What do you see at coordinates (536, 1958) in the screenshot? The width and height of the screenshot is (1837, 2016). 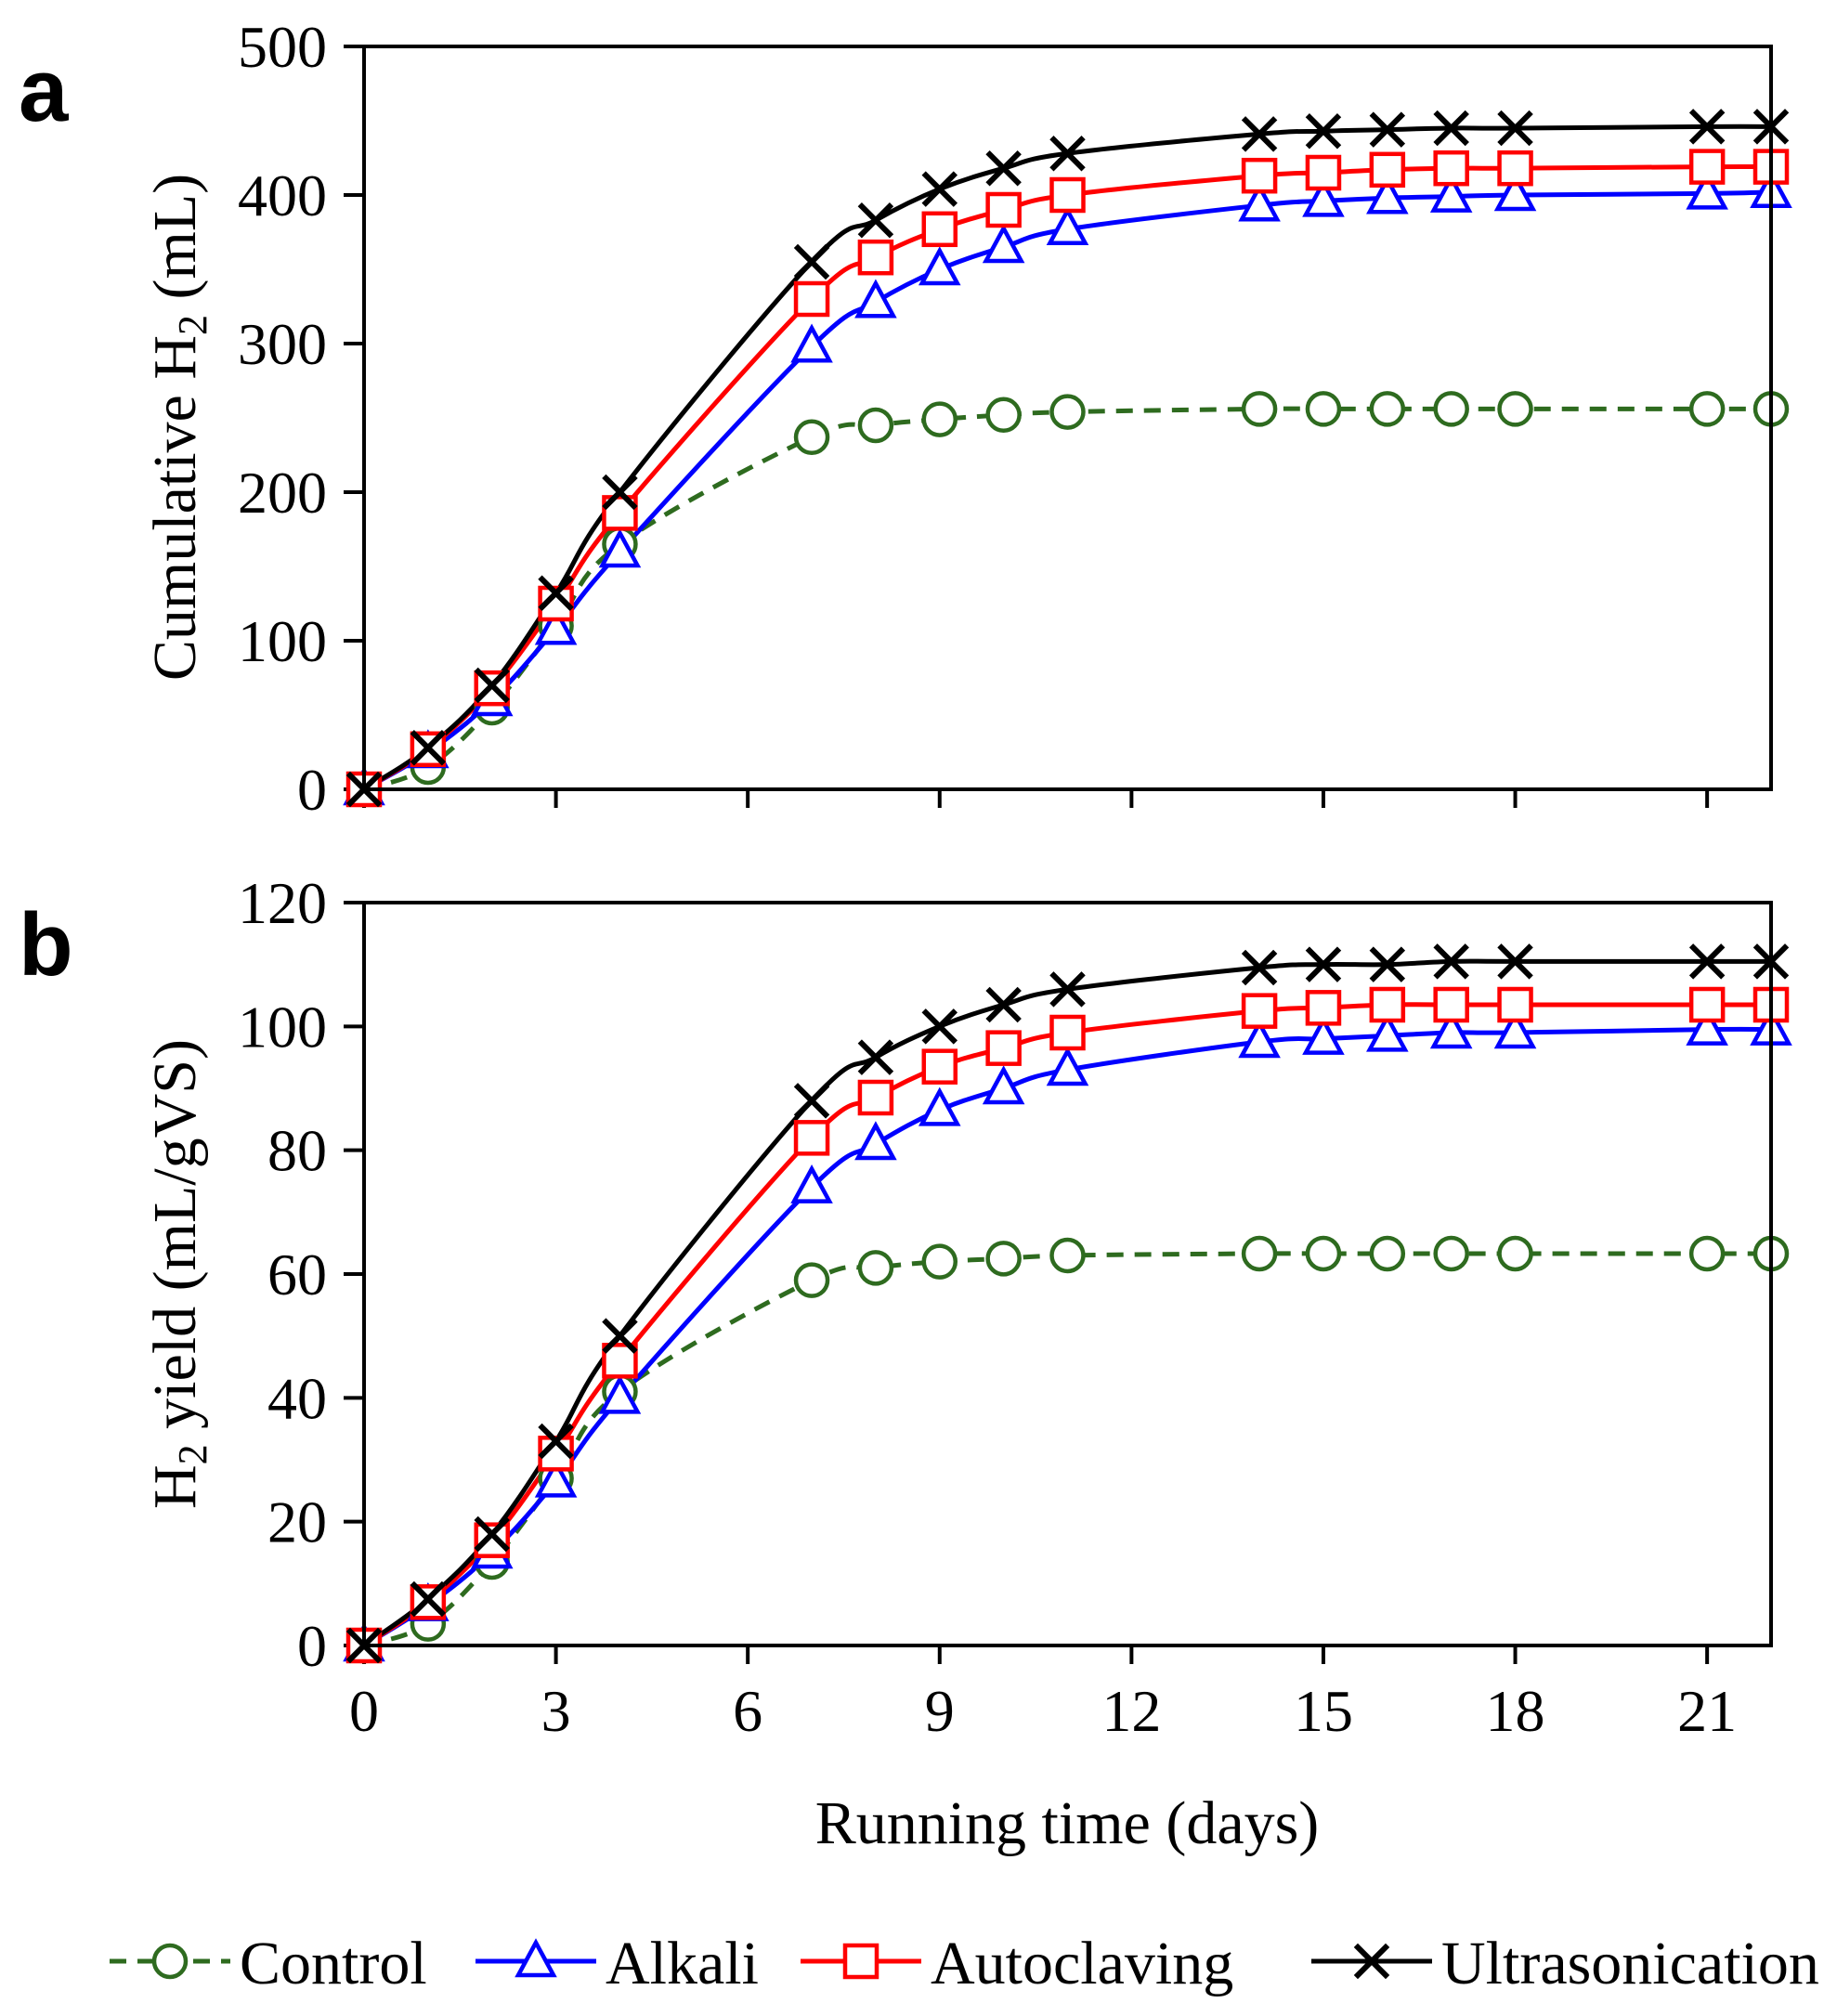 I see `legend-alkali-marker` at bounding box center [536, 1958].